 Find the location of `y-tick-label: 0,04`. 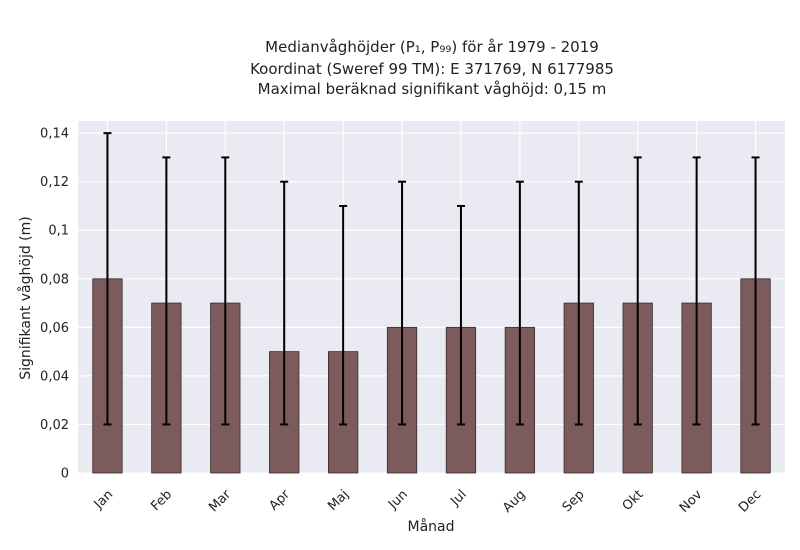

y-tick-label: 0,04 is located at coordinates (54, 376).